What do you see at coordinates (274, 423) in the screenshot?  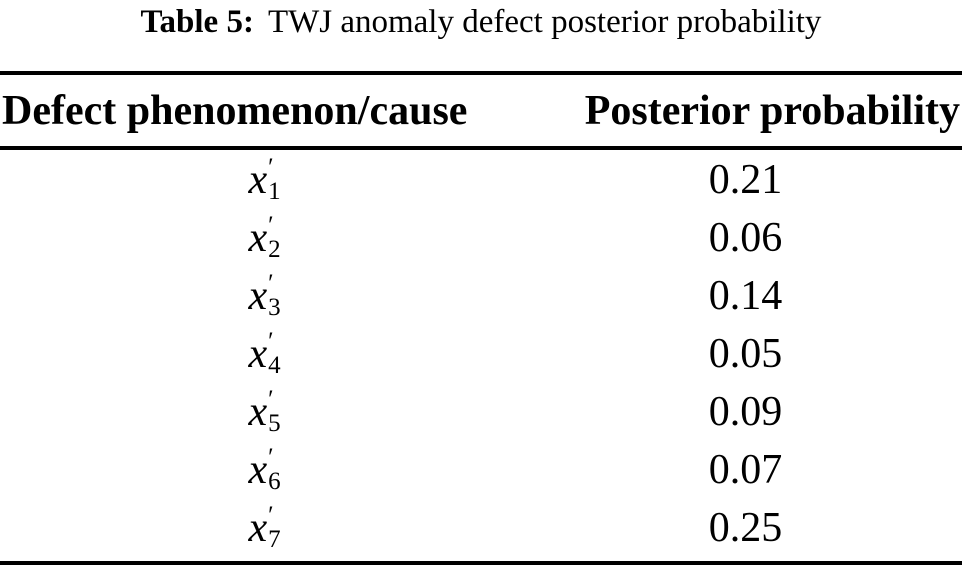 I see `subscript: 5` at bounding box center [274, 423].